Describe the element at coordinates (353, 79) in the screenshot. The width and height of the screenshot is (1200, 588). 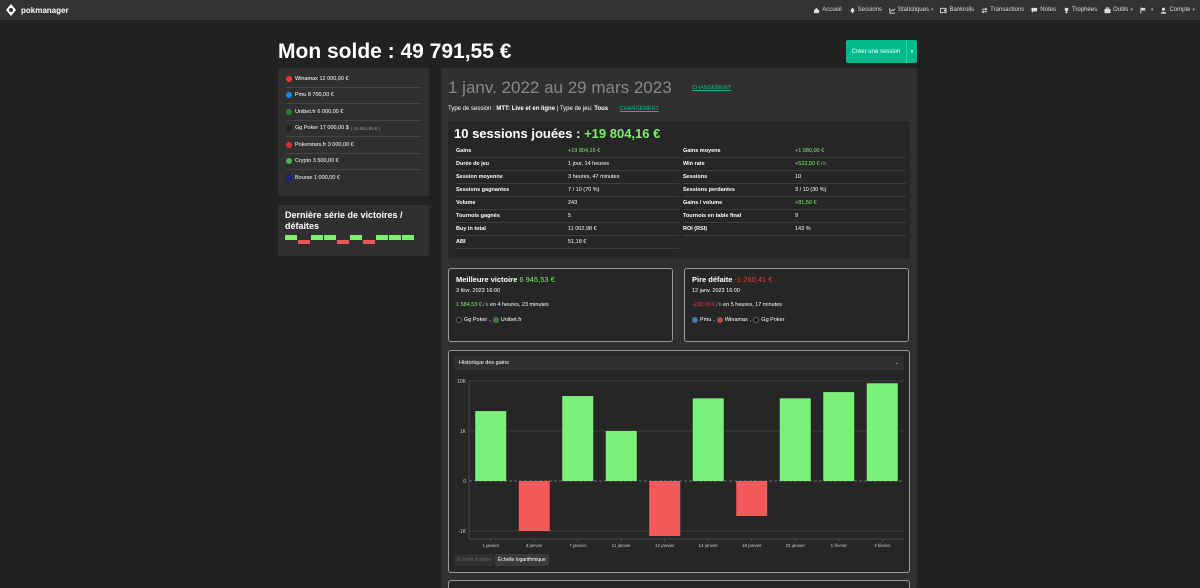
I see `bankroll-item: Winamax 12 000,00 €` at that location.